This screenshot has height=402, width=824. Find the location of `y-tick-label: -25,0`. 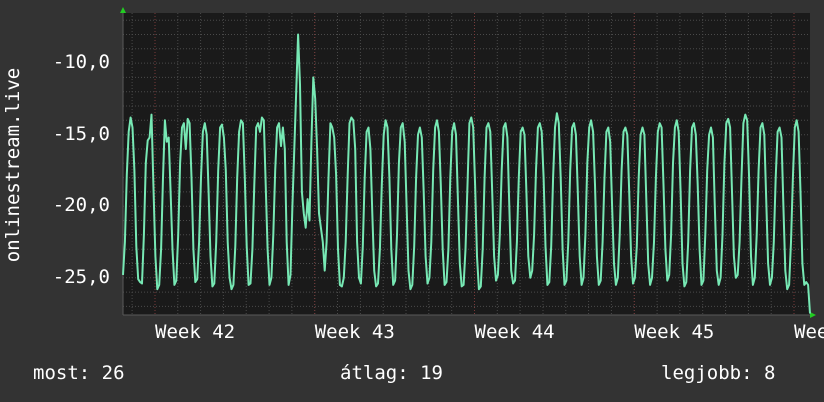

y-tick-label: -25,0 is located at coordinates (81, 276).